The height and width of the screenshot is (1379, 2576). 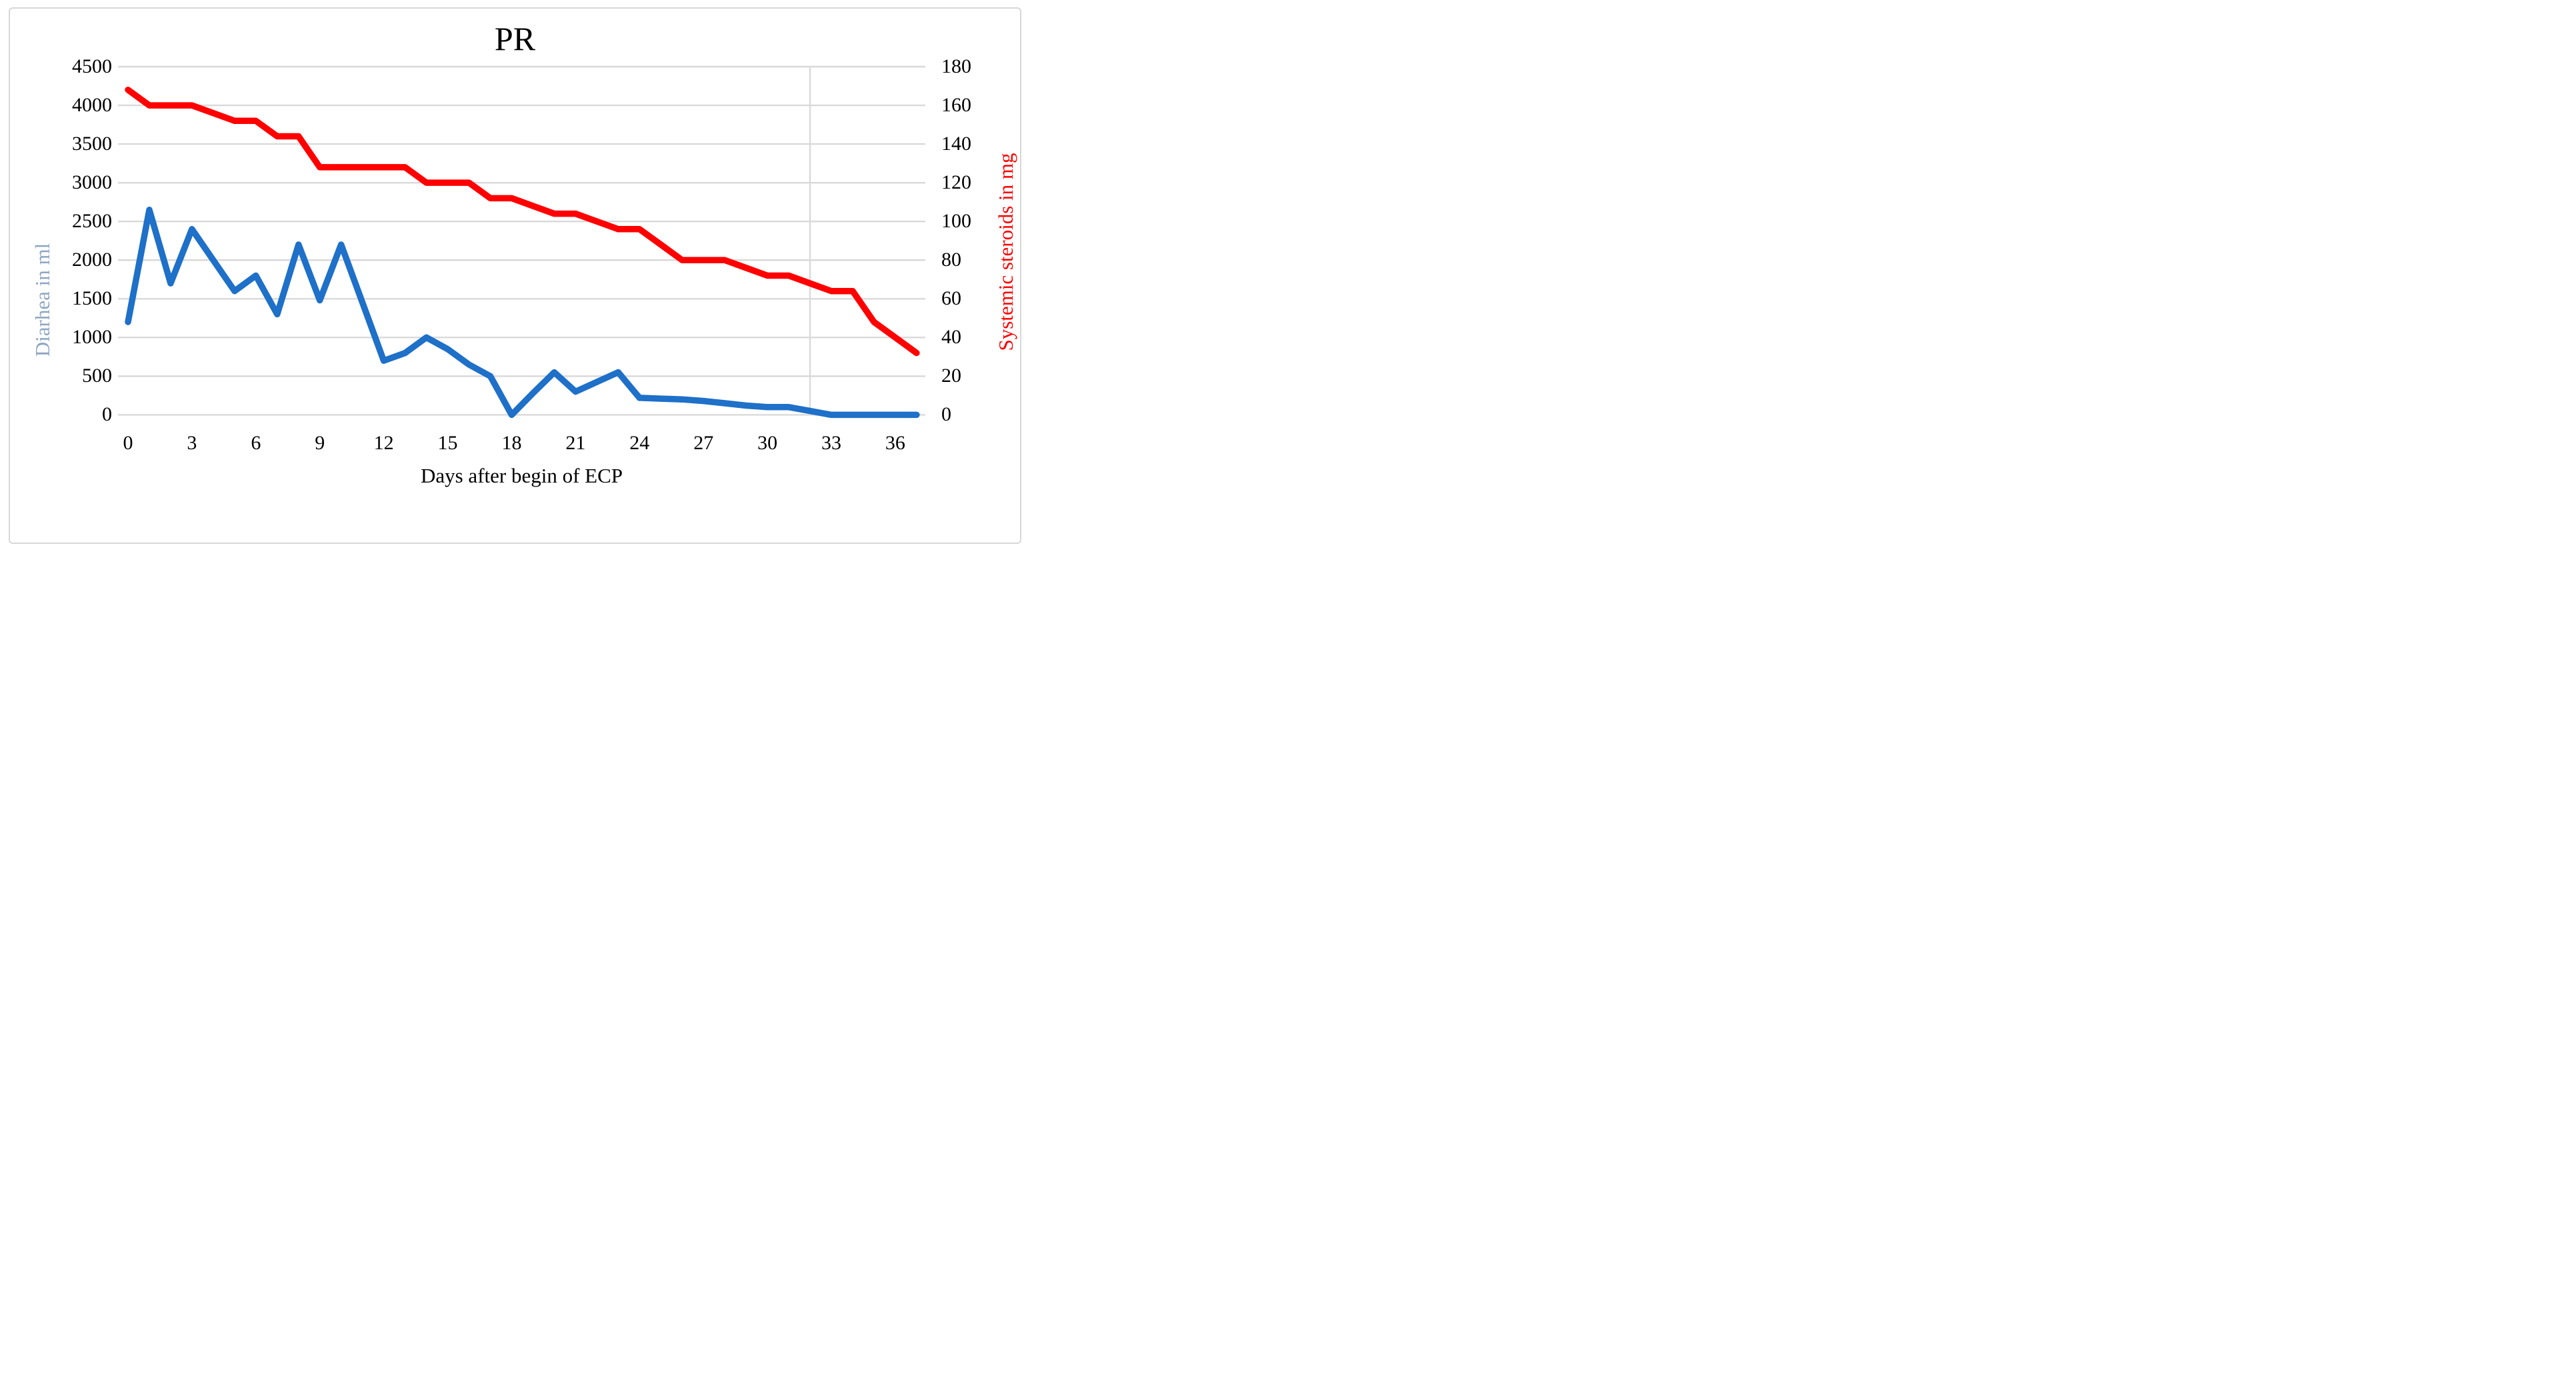 What do you see at coordinates (256, 443) in the screenshot?
I see `tick-label: 6` at bounding box center [256, 443].